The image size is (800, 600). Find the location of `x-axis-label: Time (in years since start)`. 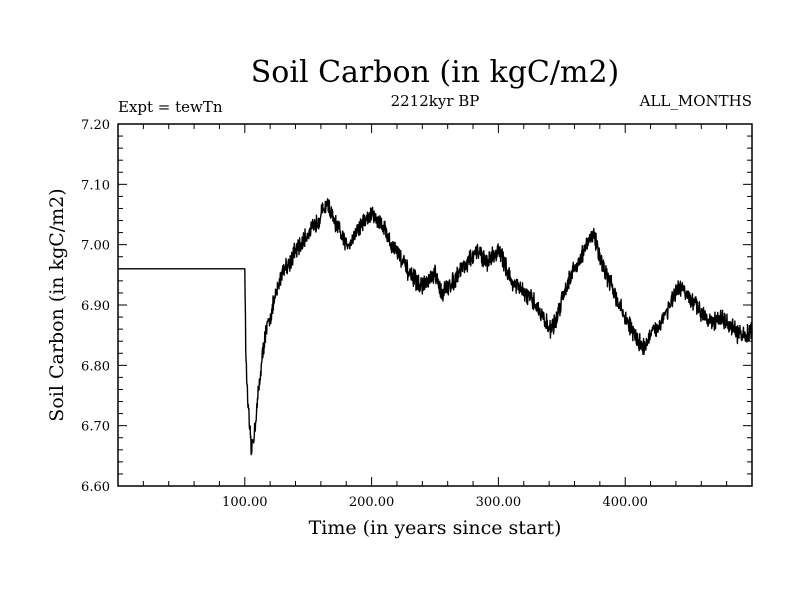

x-axis-label: Time (in years since start) is located at coordinates (435, 528).